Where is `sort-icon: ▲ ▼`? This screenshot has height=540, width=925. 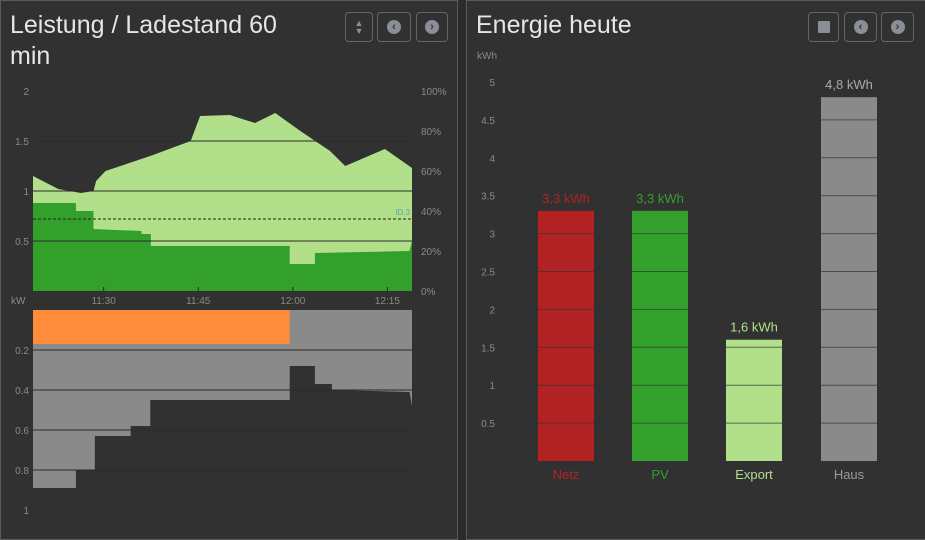
sort-icon: ▲ ▼ is located at coordinates (359, 27).